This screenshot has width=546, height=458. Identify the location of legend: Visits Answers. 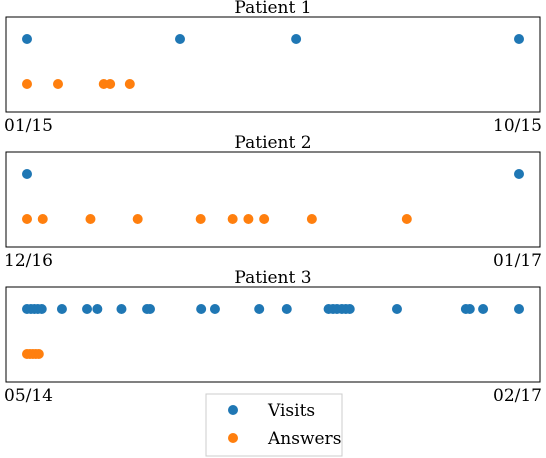
(274, 425).